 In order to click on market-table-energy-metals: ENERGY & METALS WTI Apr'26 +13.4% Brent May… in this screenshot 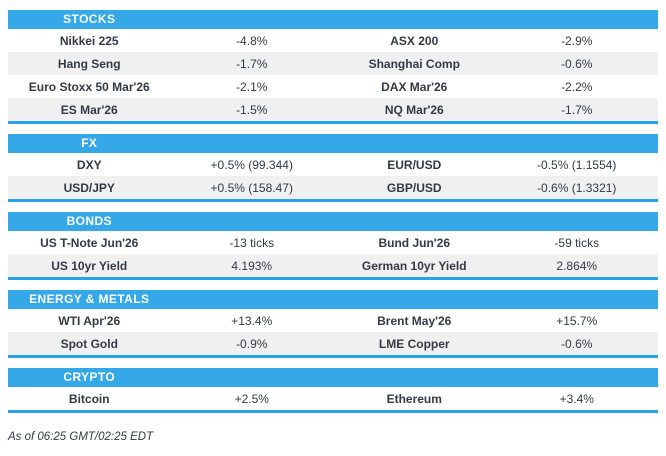, I will do `click(333, 324)`.